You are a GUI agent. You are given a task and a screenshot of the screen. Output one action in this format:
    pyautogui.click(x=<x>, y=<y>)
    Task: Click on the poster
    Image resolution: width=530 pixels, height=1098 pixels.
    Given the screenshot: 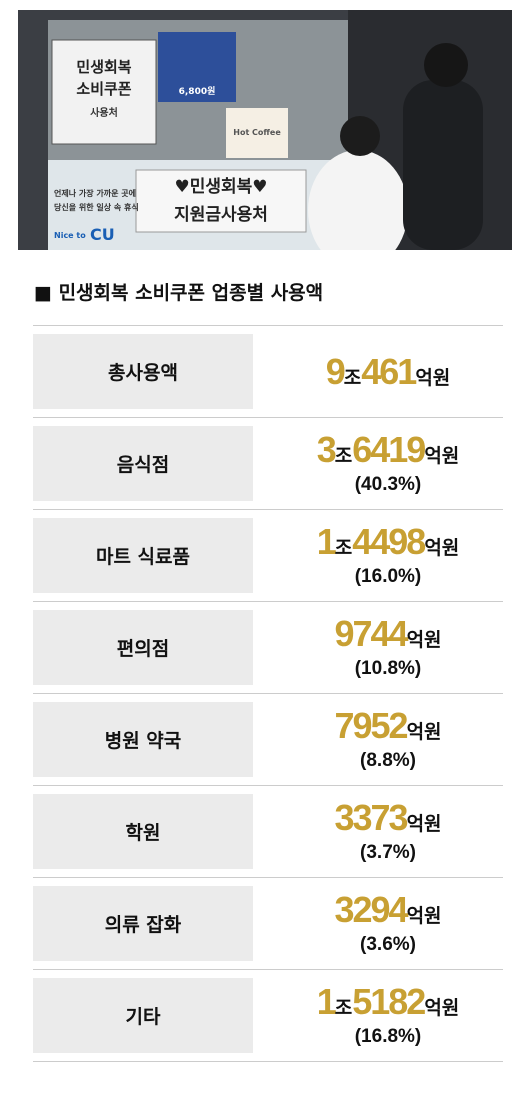 What is the action you would take?
    pyautogui.click(x=257, y=133)
    